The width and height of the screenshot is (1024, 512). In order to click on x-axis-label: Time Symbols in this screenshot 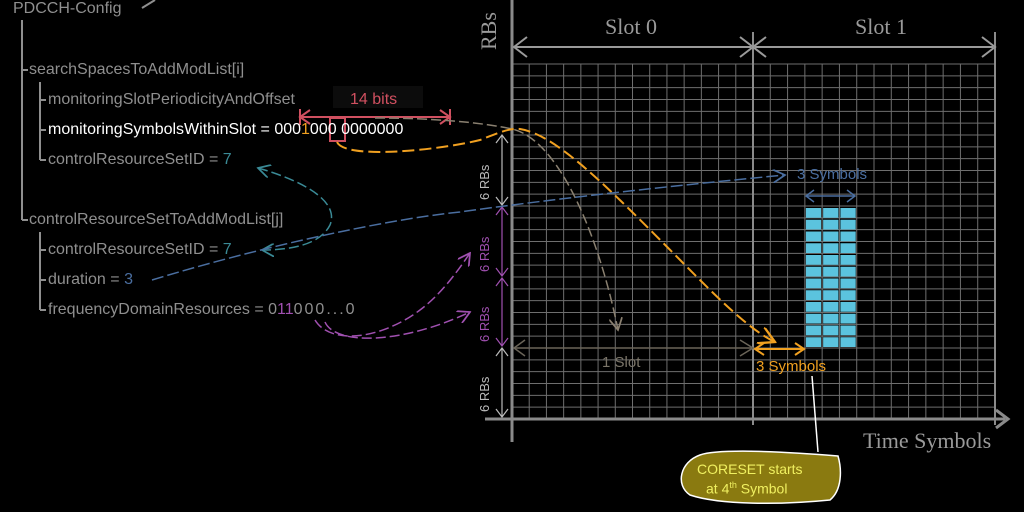, I will do `click(927, 440)`.